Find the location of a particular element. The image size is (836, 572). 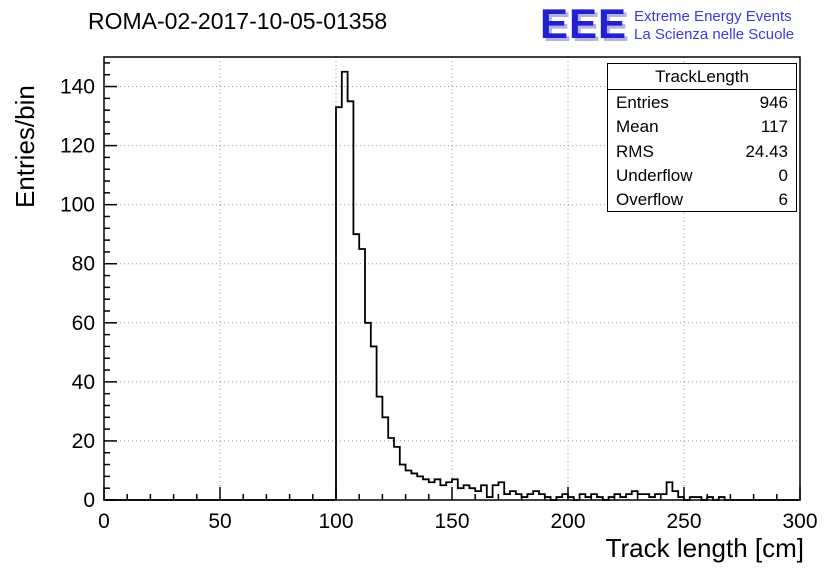

y-tick-label: 20 is located at coordinates (83, 441).